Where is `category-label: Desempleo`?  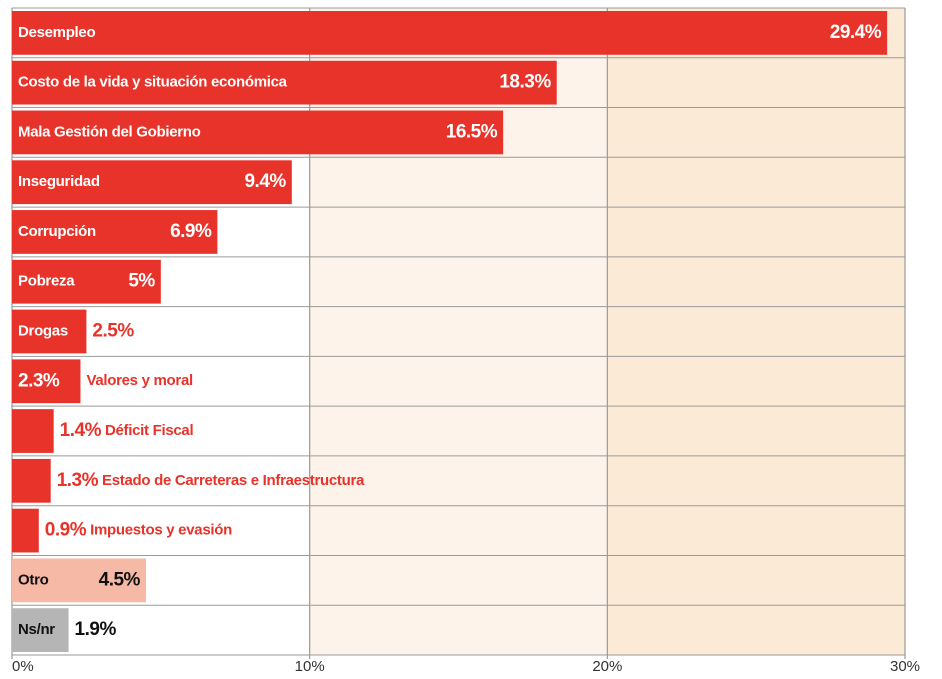
category-label: Desempleo is located at coordinates (56, 32).